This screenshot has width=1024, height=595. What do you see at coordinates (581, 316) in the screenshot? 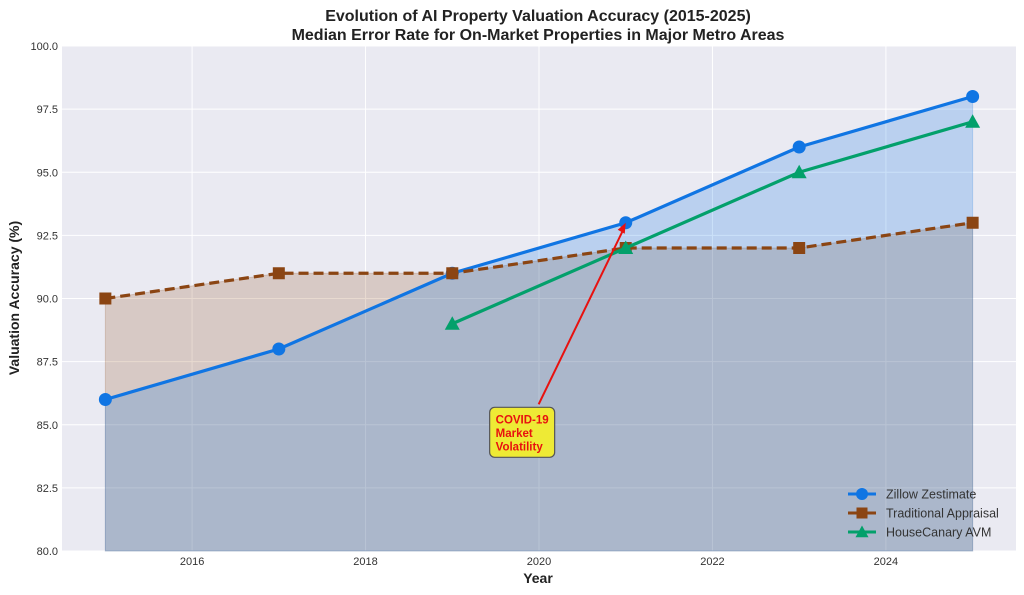
I see `annotation-arrow` at bounding box center [581, 316].